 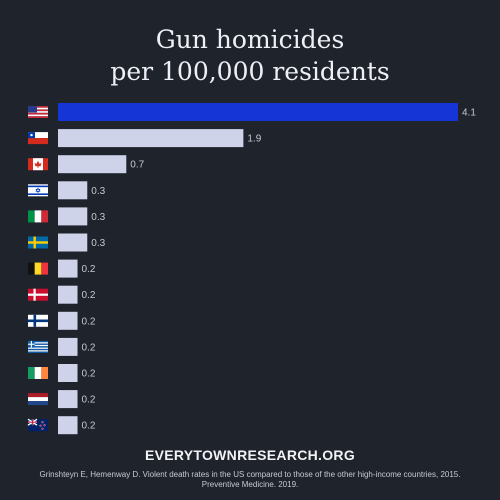 I want to click on value-label-finland: 0.2, so click(x=89, y=321).